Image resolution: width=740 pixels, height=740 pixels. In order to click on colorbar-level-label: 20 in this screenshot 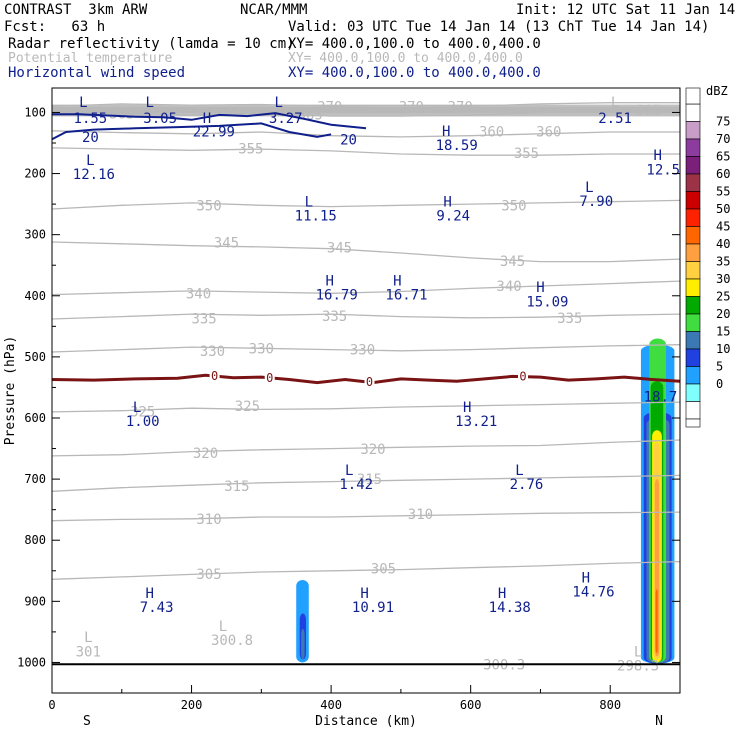, I will do `click(723, 314)`.